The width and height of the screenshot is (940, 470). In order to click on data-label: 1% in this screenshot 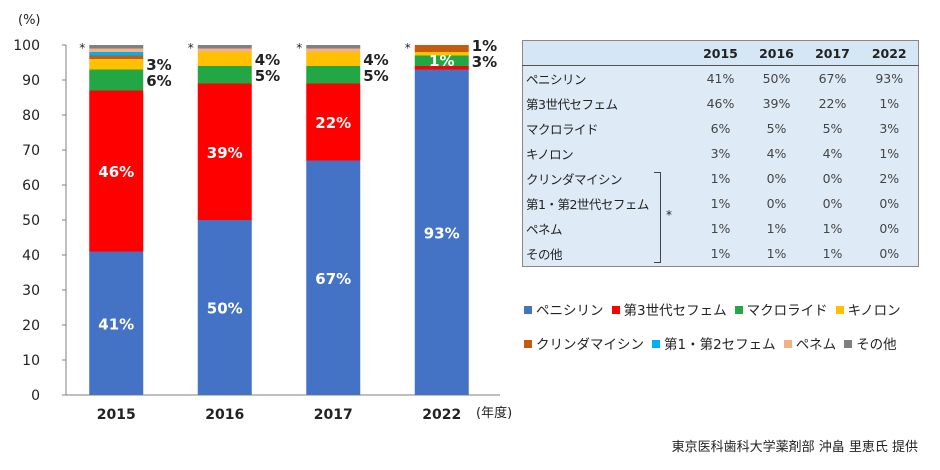, I will do `click(441, 61)`.